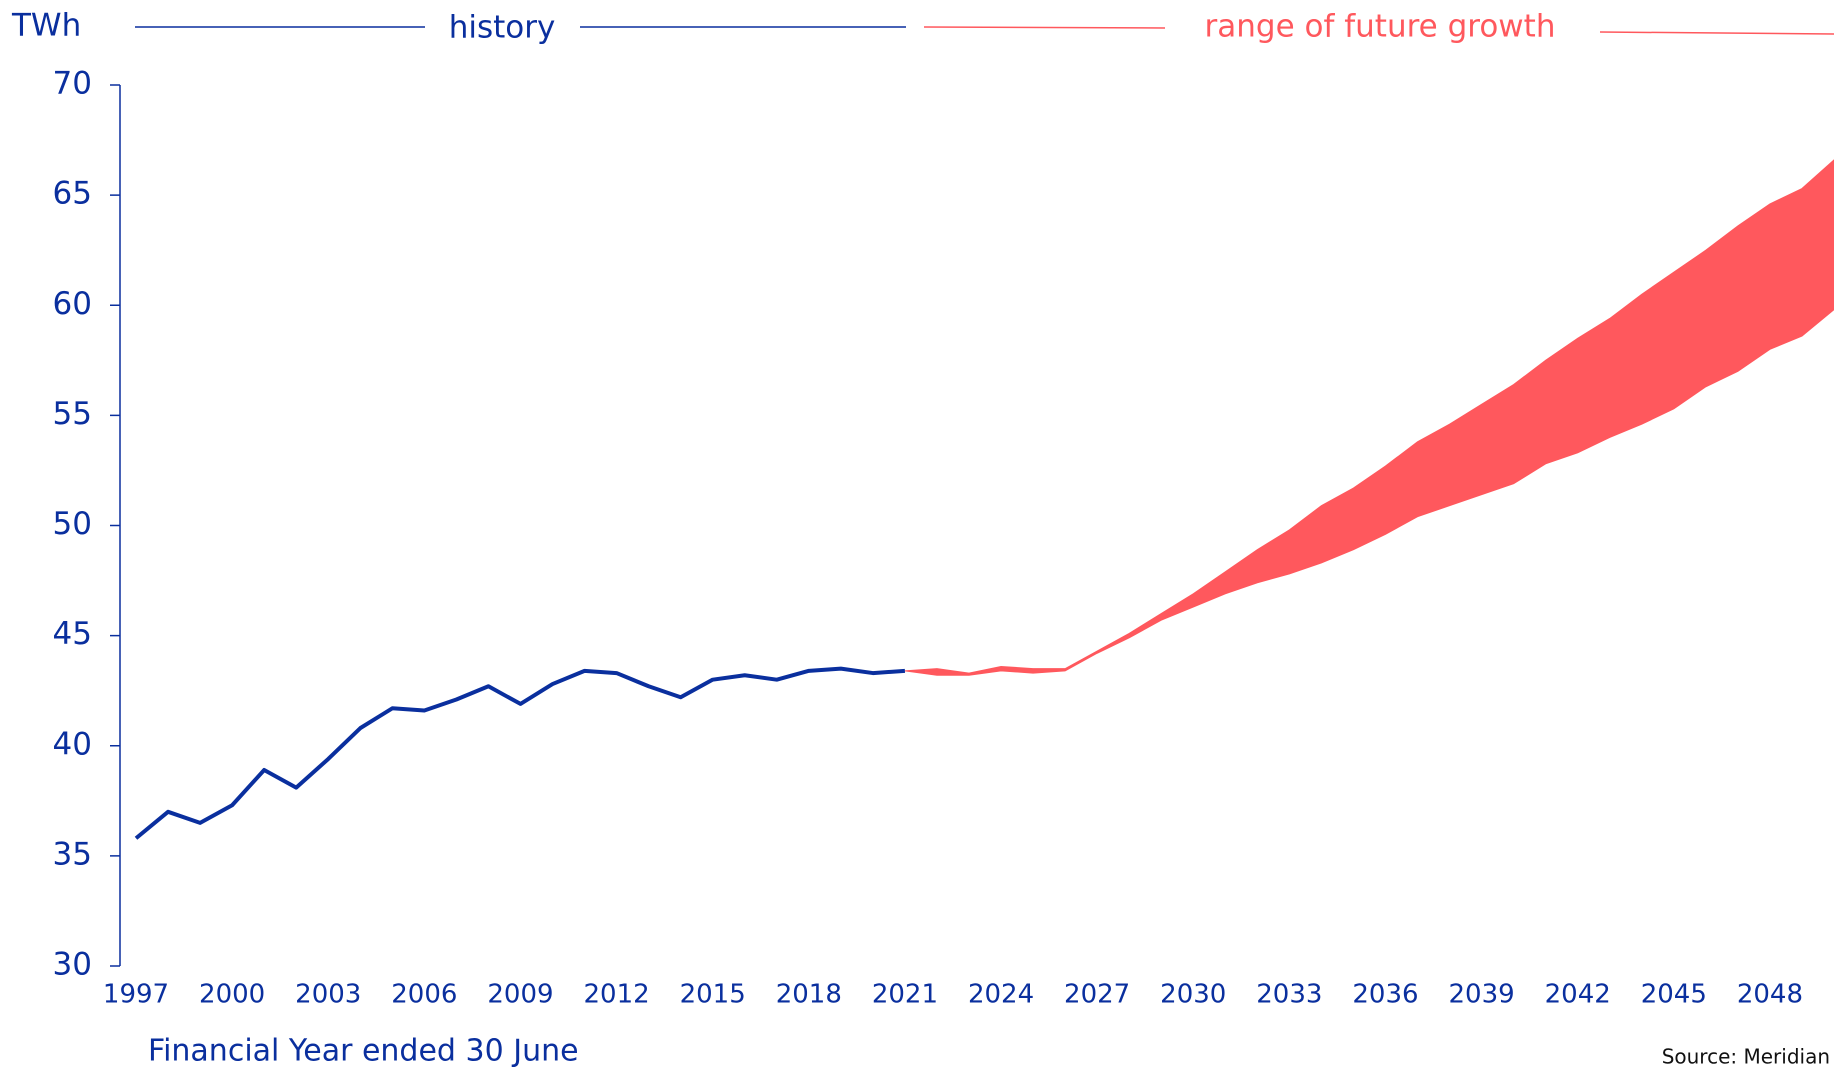 The width and height of the screenshot is (1834, 1068). Describe the element at coordinates (1380, 27) in the screenshot. I see `legend-label: range of future growth` at that location.